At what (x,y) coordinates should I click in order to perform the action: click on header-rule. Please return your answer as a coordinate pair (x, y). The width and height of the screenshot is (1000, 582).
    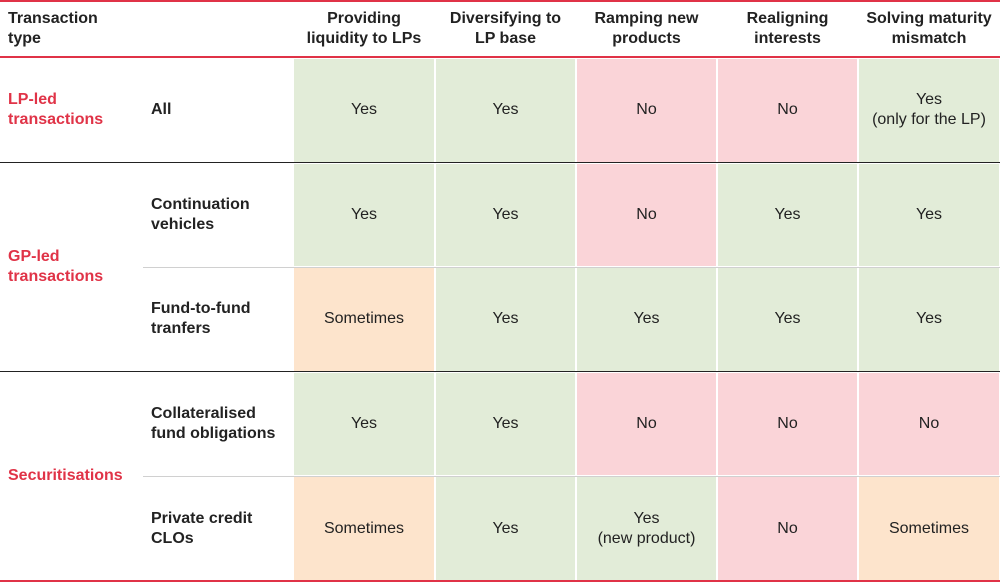
    Looking at the image, I should click on (500, 57).